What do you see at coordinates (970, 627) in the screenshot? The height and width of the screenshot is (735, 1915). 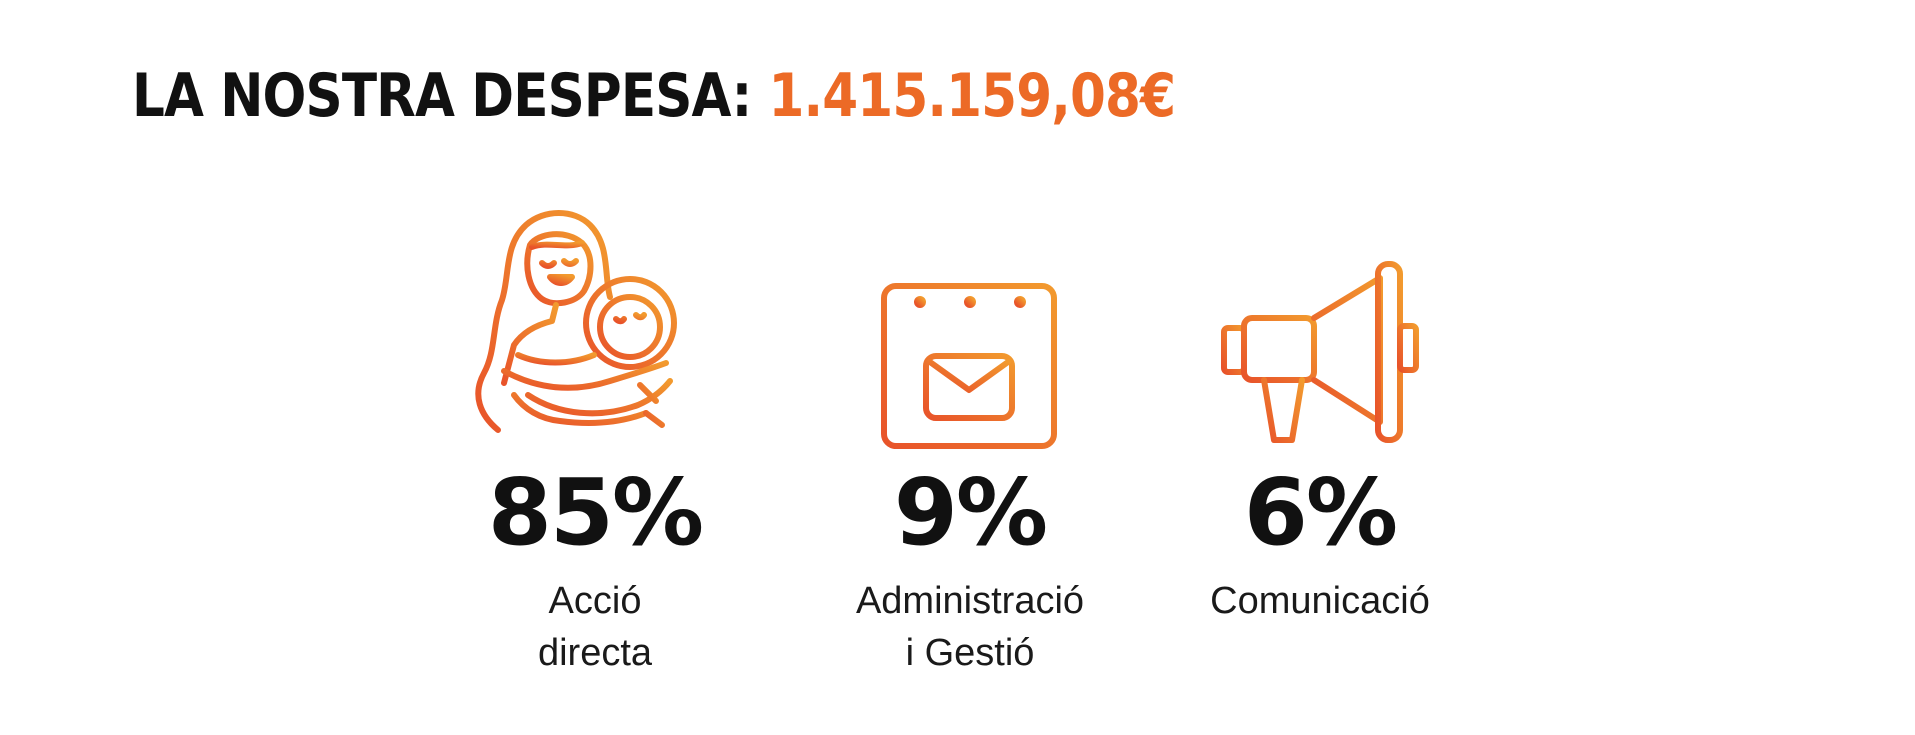 I see `stat-category: Administració i Gestió` at bounding box center [970, 627].